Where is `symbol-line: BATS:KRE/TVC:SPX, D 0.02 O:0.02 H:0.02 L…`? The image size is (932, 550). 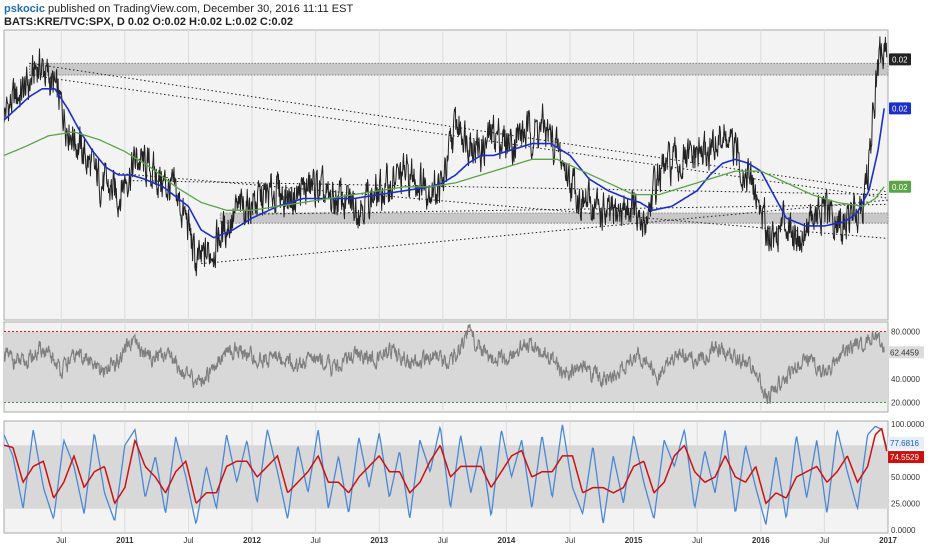
symbol-line: BATS:KRE/TVC:SPX, D 0.02 O:0.02 H:0.02 L… is located at coordinates (148, 22).